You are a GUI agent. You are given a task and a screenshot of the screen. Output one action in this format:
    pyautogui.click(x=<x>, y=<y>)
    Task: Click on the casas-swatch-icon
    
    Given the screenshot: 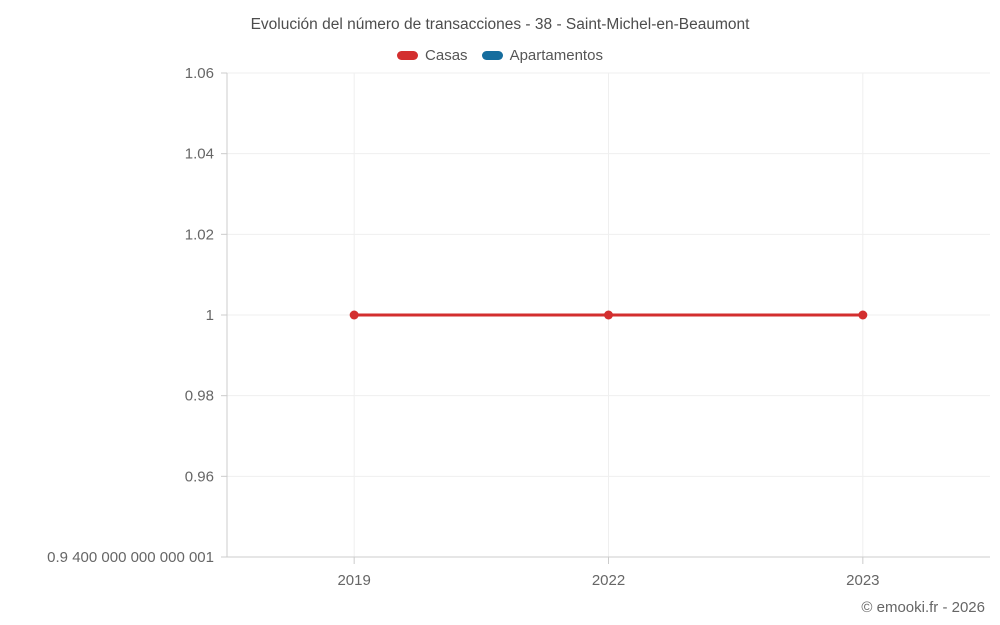 What is the action you would take?
    pyautogui.click(x=408, y=55)
    